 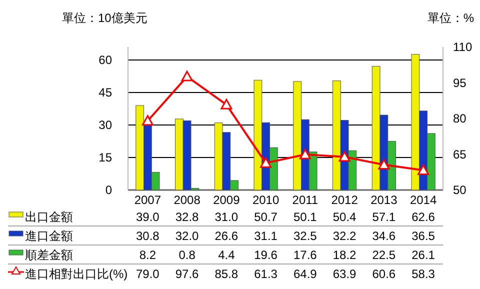 What do you see at coordinates (424, 255) in the screenshot?
I see `data-label: 26.1` at bounding box center [424, 255].